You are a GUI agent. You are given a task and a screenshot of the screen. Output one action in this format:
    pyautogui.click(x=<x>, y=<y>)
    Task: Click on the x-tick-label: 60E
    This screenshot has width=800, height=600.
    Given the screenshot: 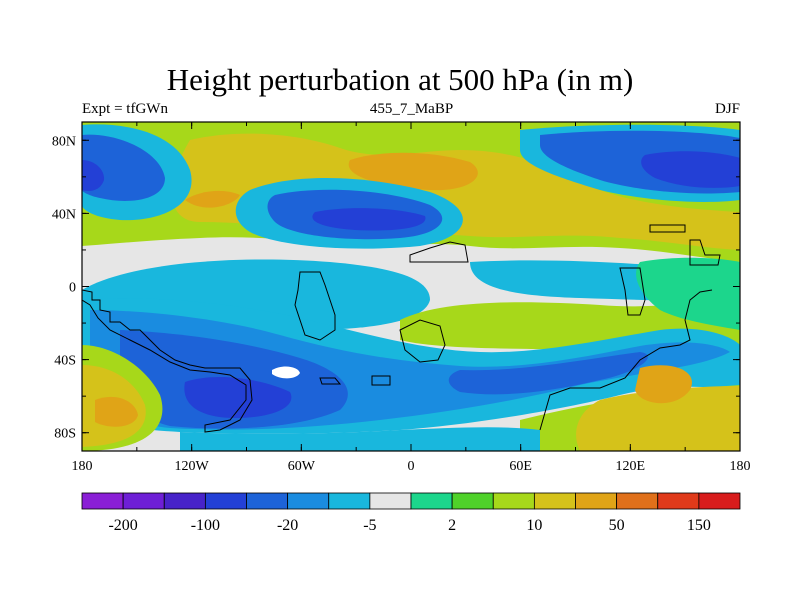 What is the action you would take?
    pyautogui.click(x=520, y=466)
    